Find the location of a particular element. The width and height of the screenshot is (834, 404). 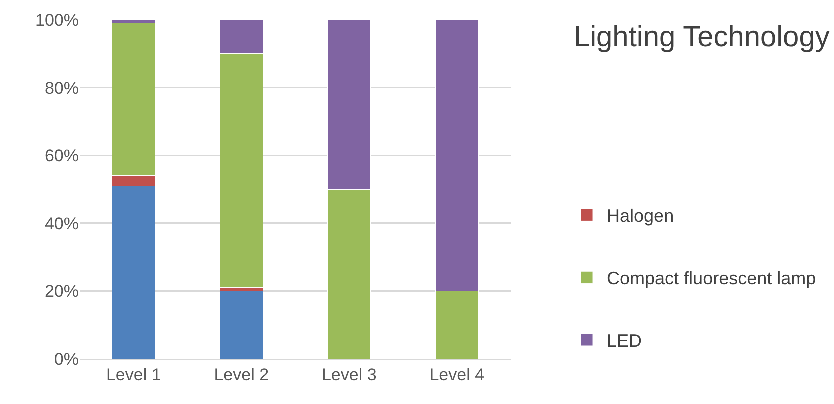

y-tick-label: 0% is located at coordinates (66, 359).